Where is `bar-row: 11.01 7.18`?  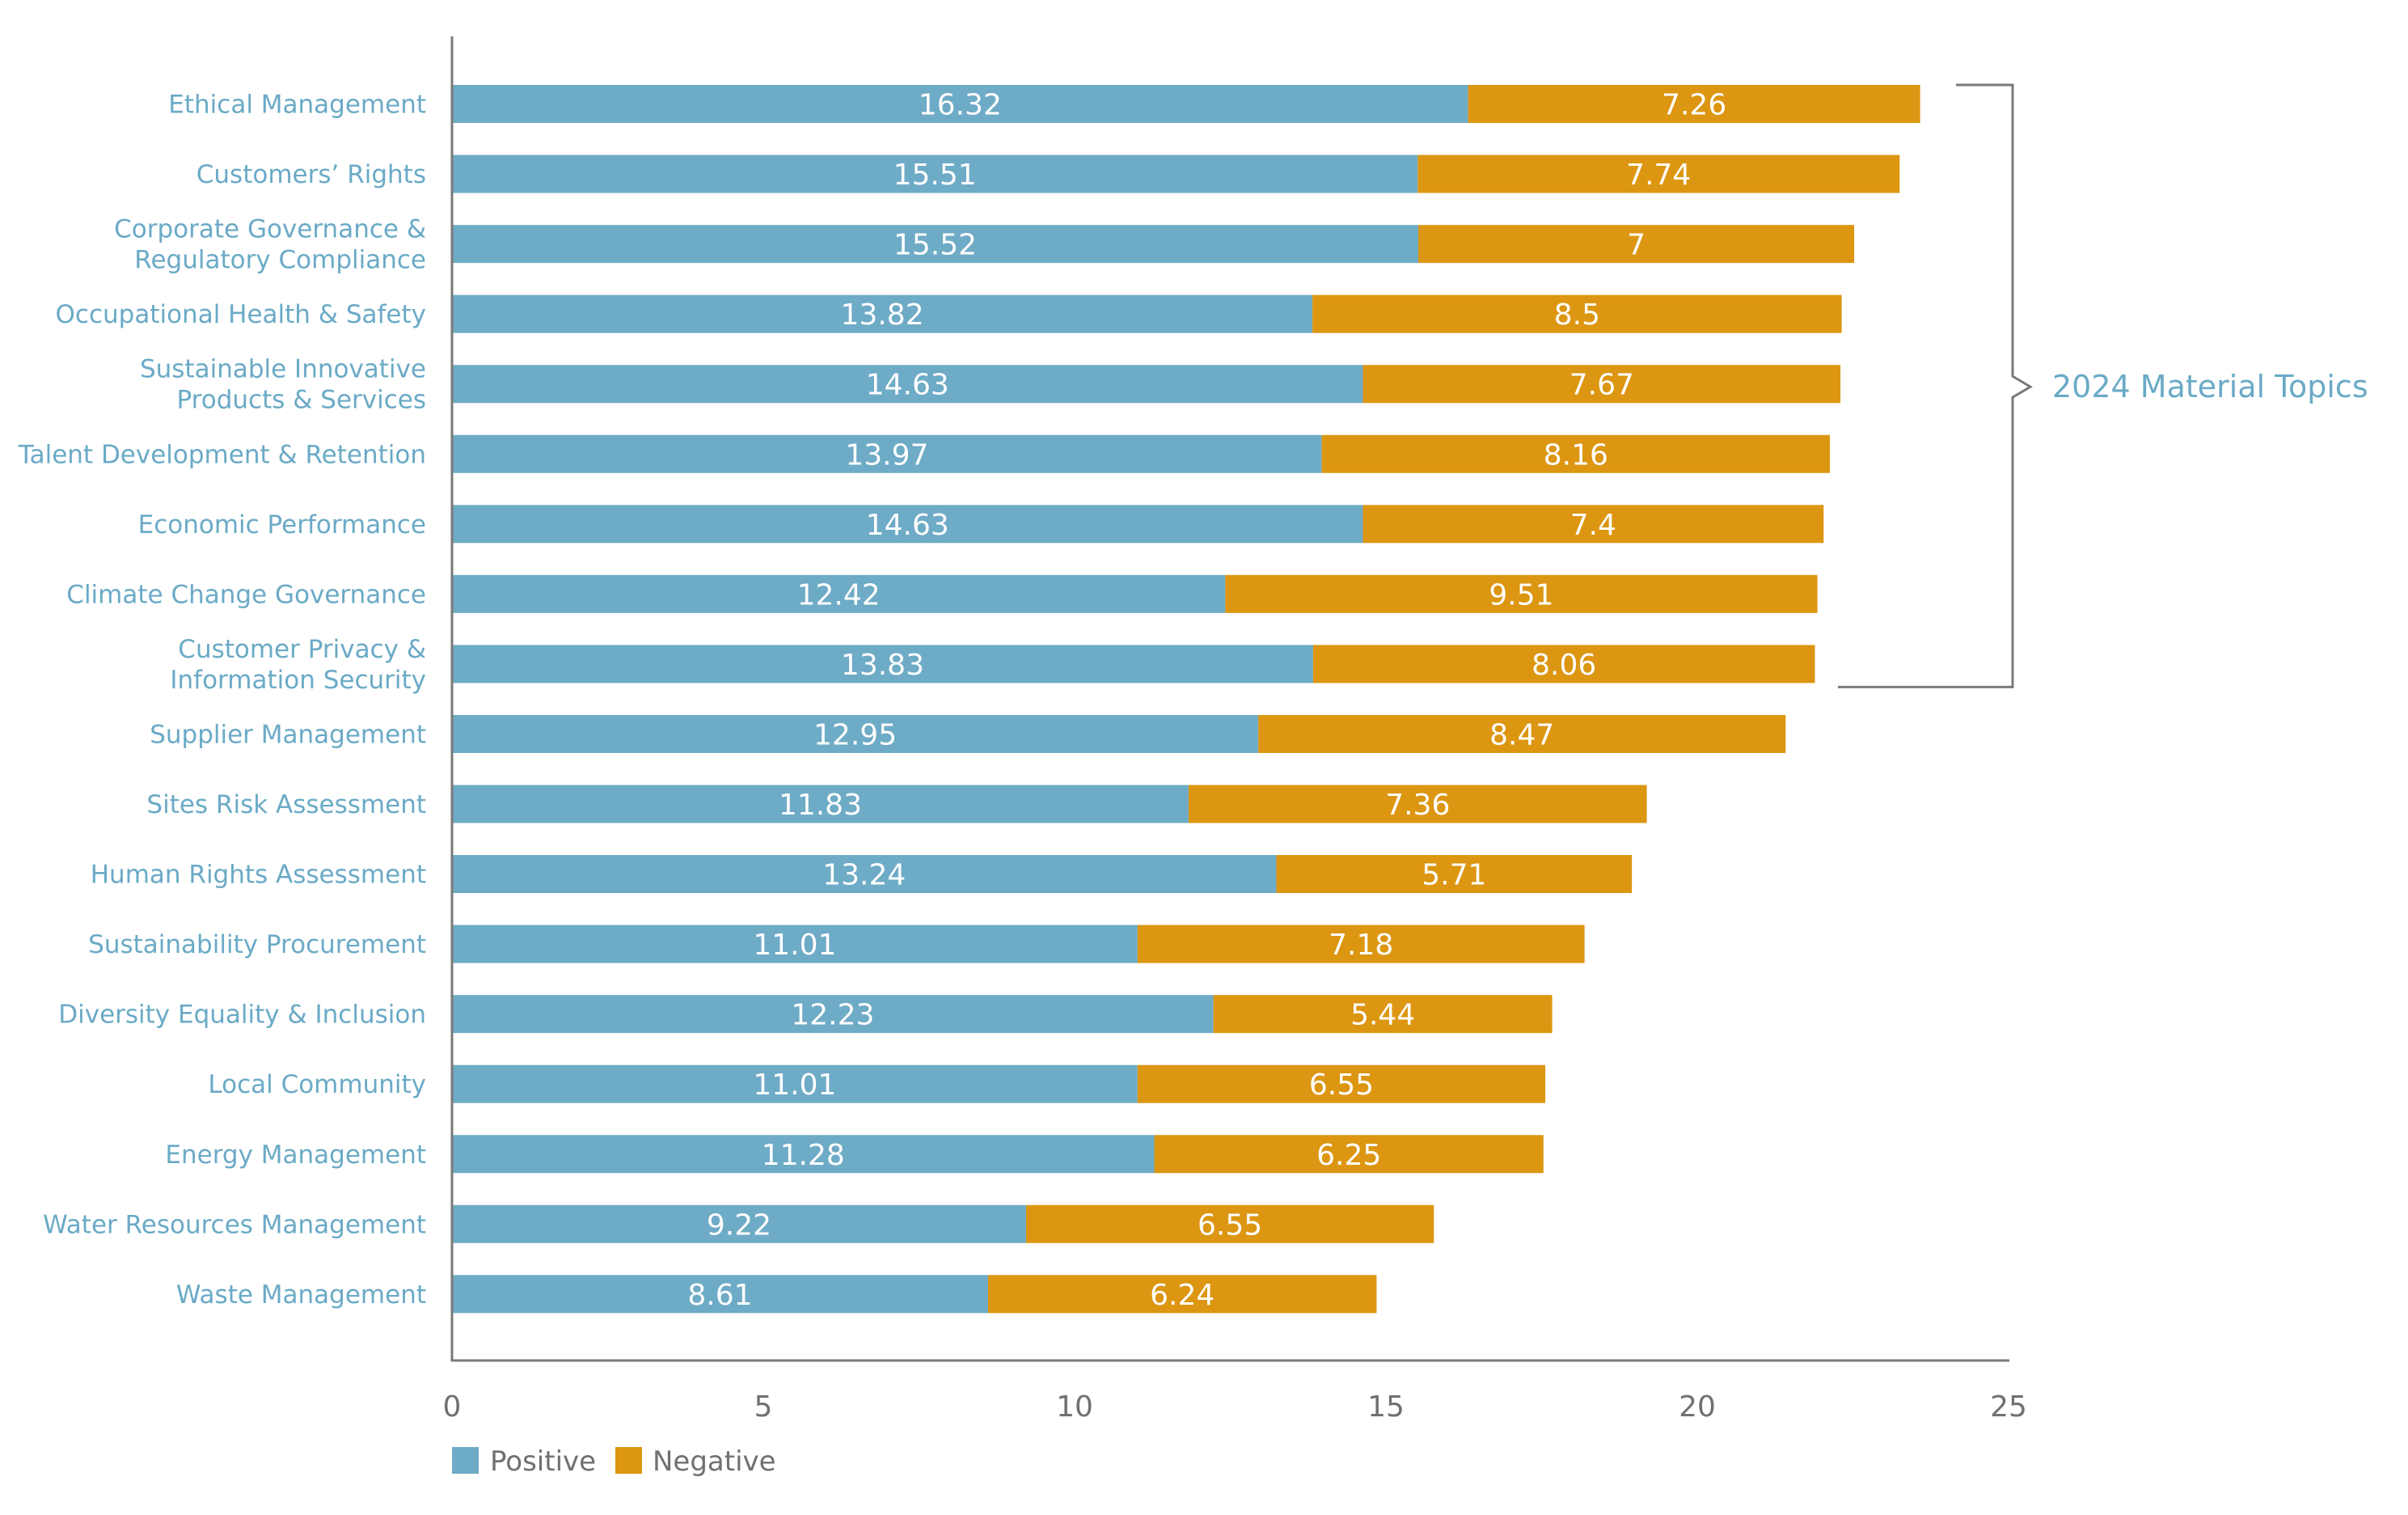 bar-row: 11.01 7.18 is located at coordinates (1018, 944).